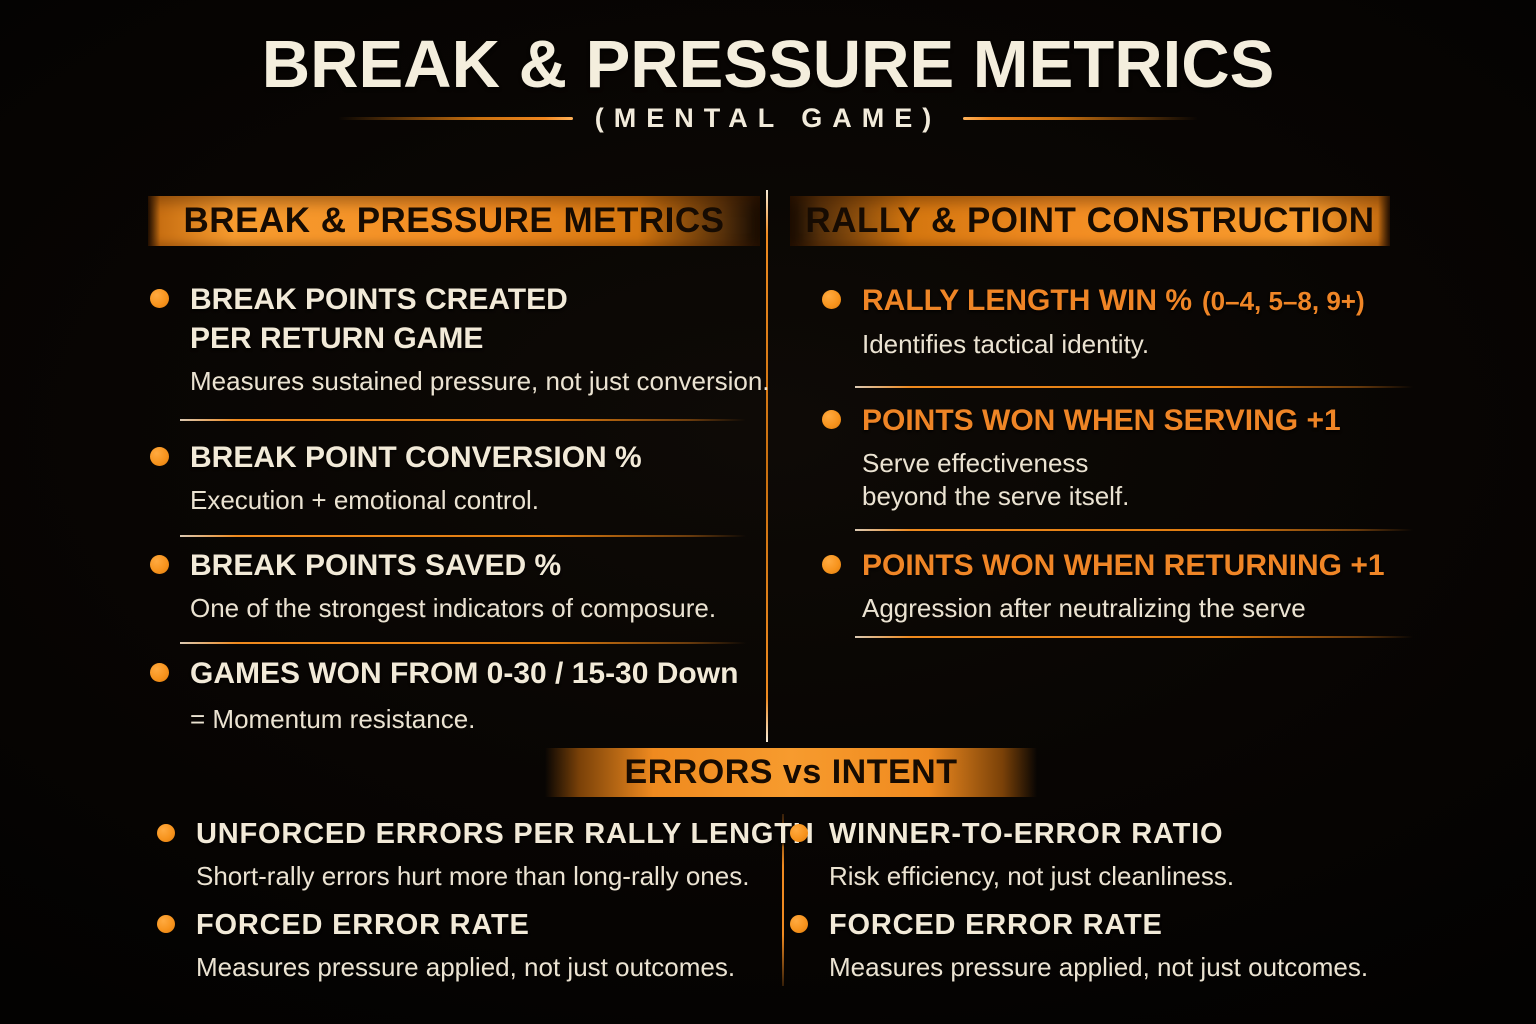  Describe the element at coordinates (365, 500) in the screenshot. I see `metric-desc: Execution + emotional control.` at that location.